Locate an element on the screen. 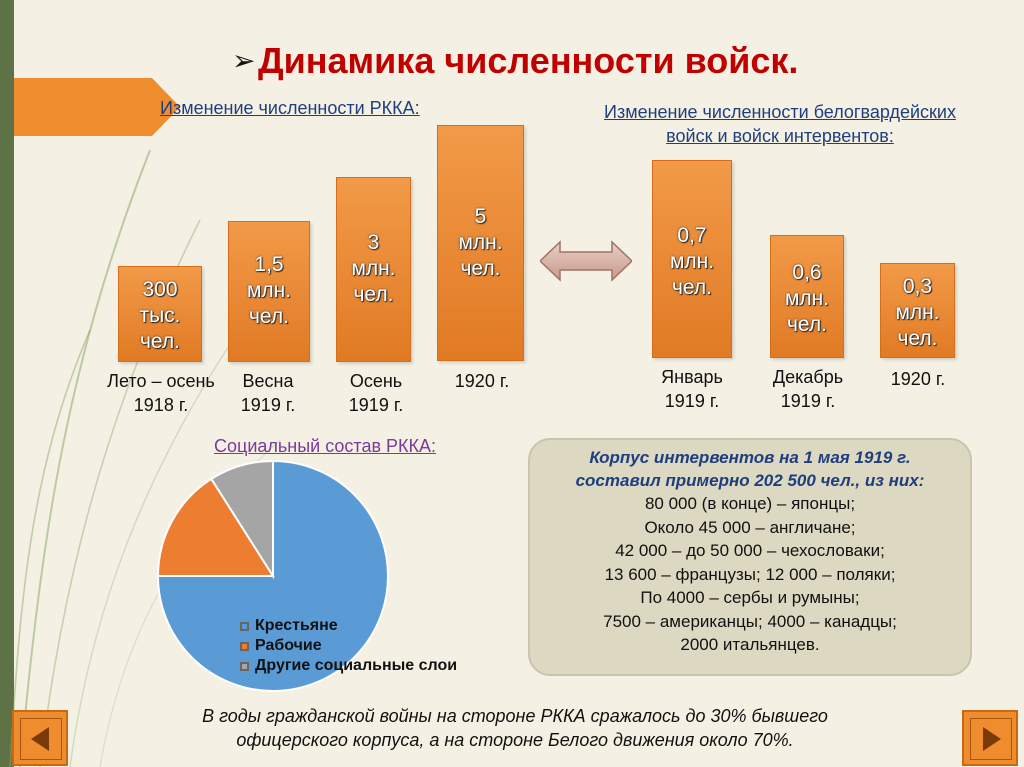 This screenshot has height=767, width=1024. rkka-caption-autumn-1919: Осень 1919 г. is located at coordinates (376, 393).